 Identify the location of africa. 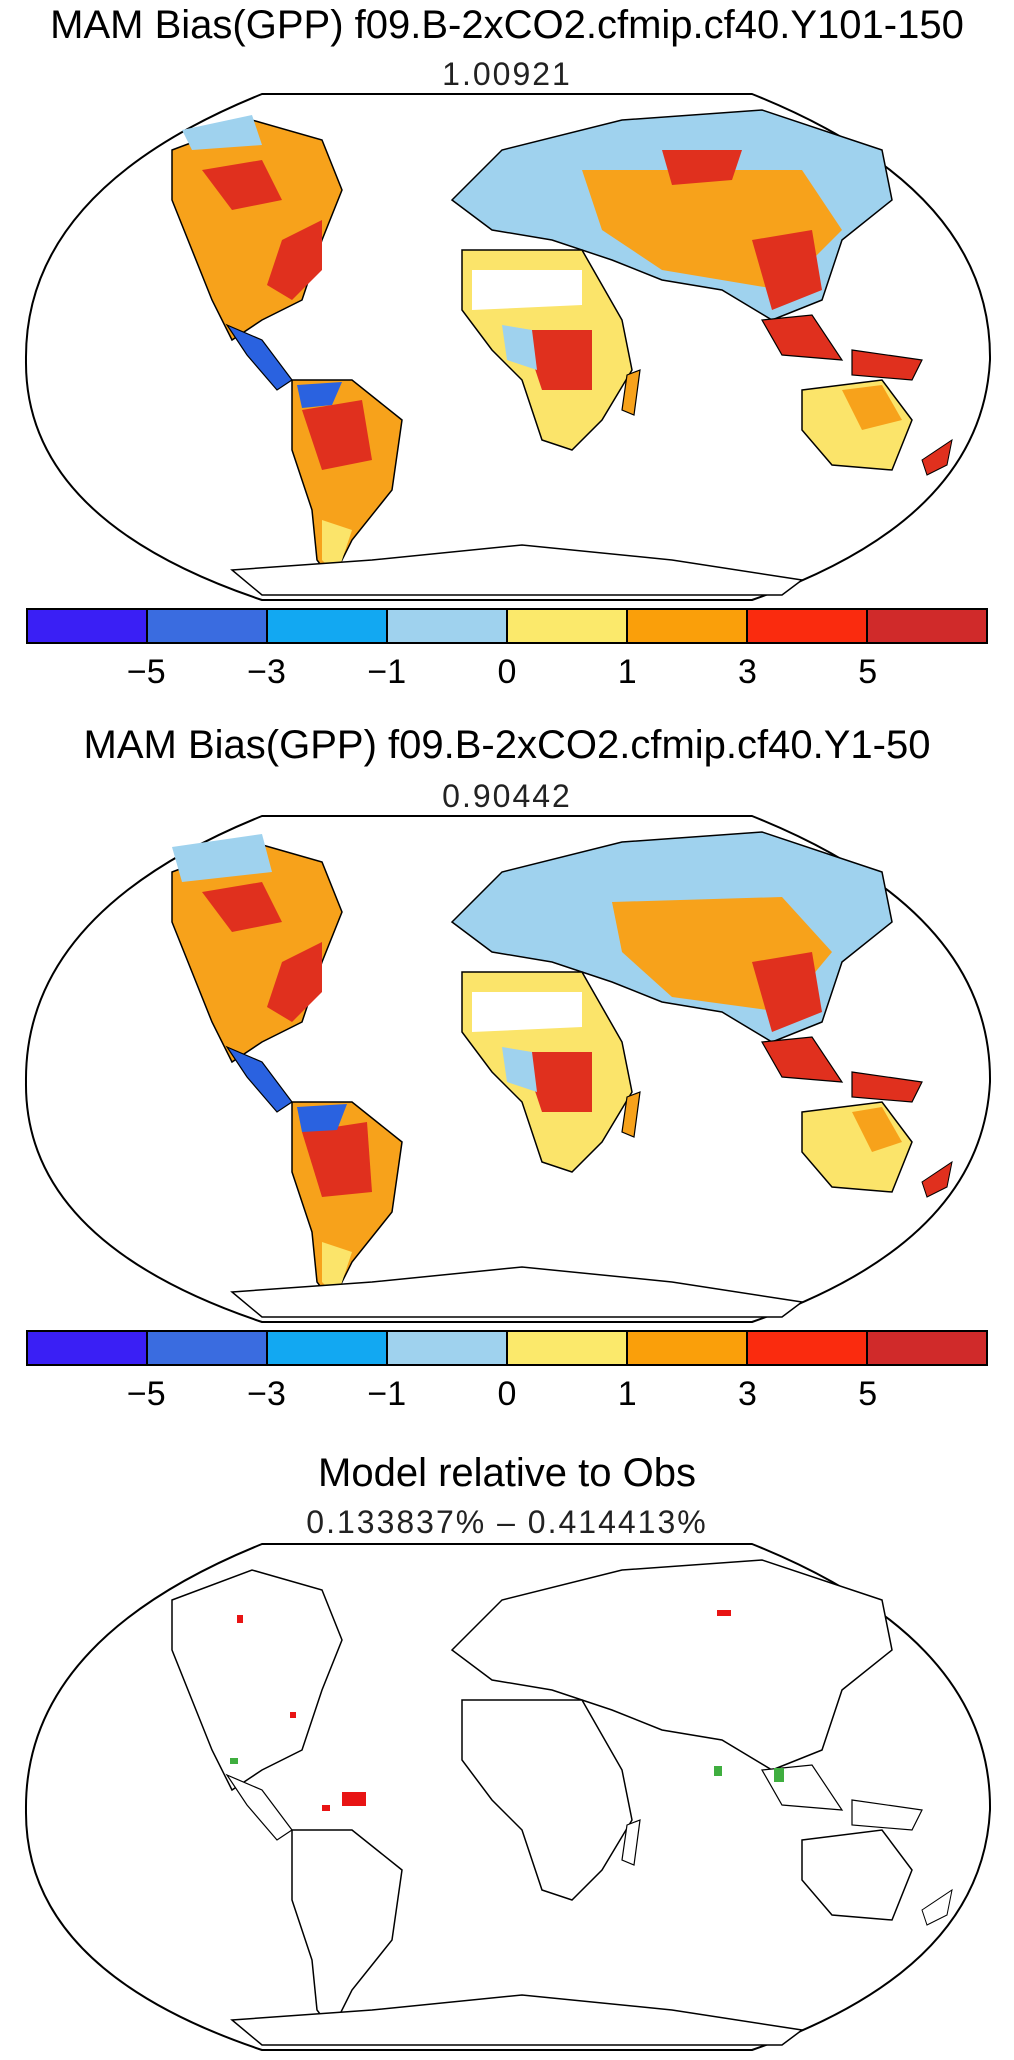
(547, 1800).